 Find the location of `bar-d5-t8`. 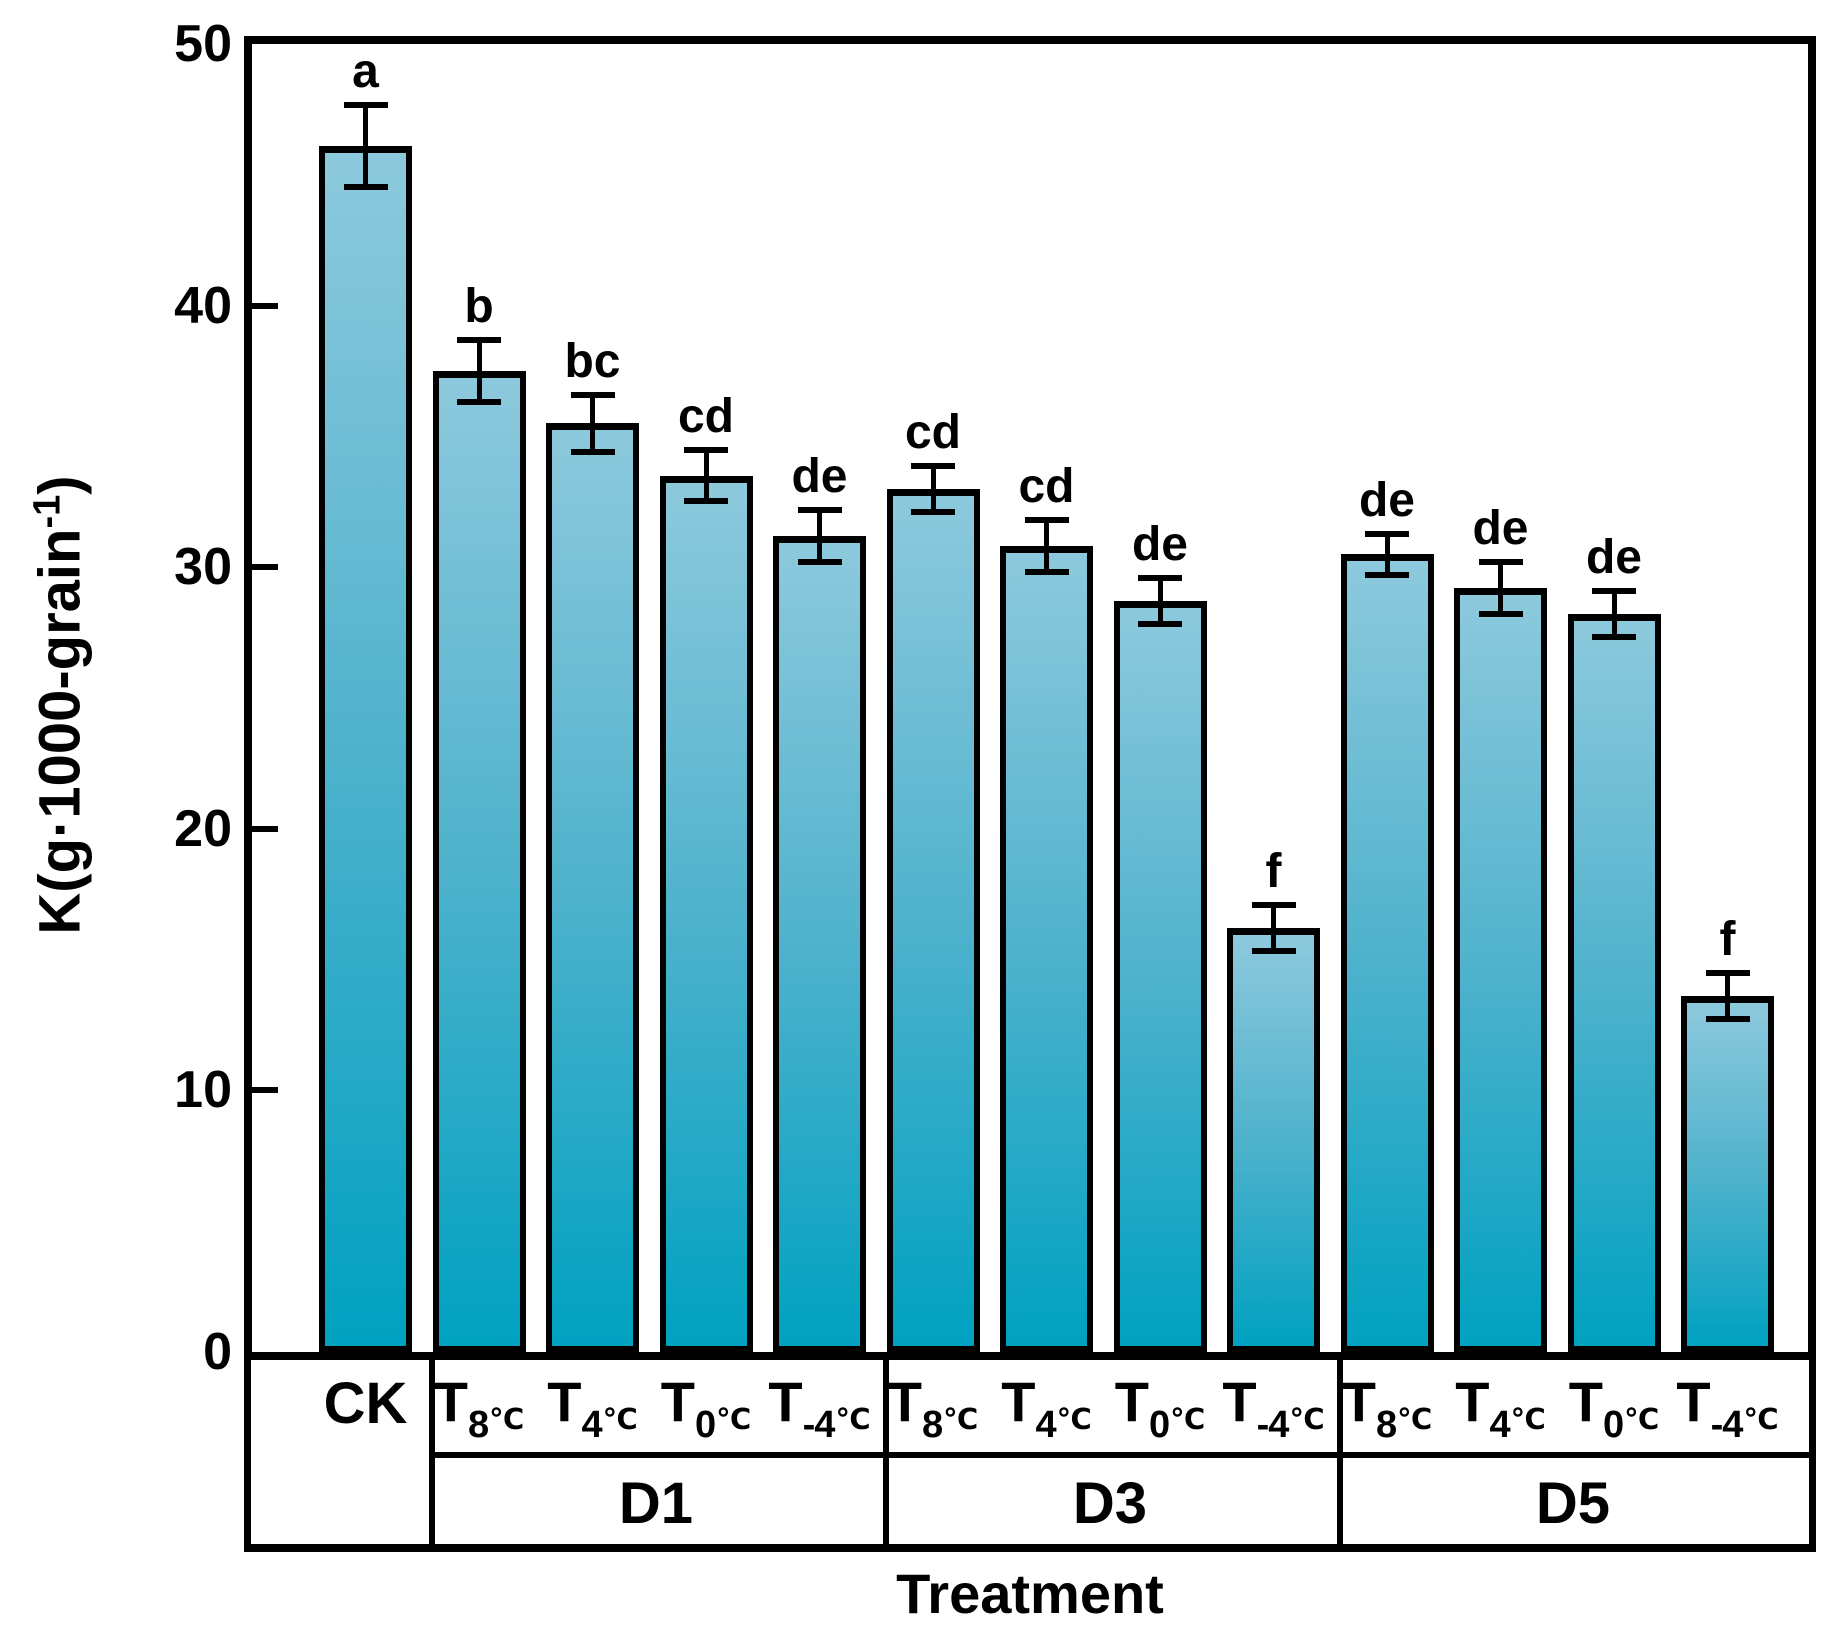

bar-d5-t8 is located at coordinates (1387, 953).